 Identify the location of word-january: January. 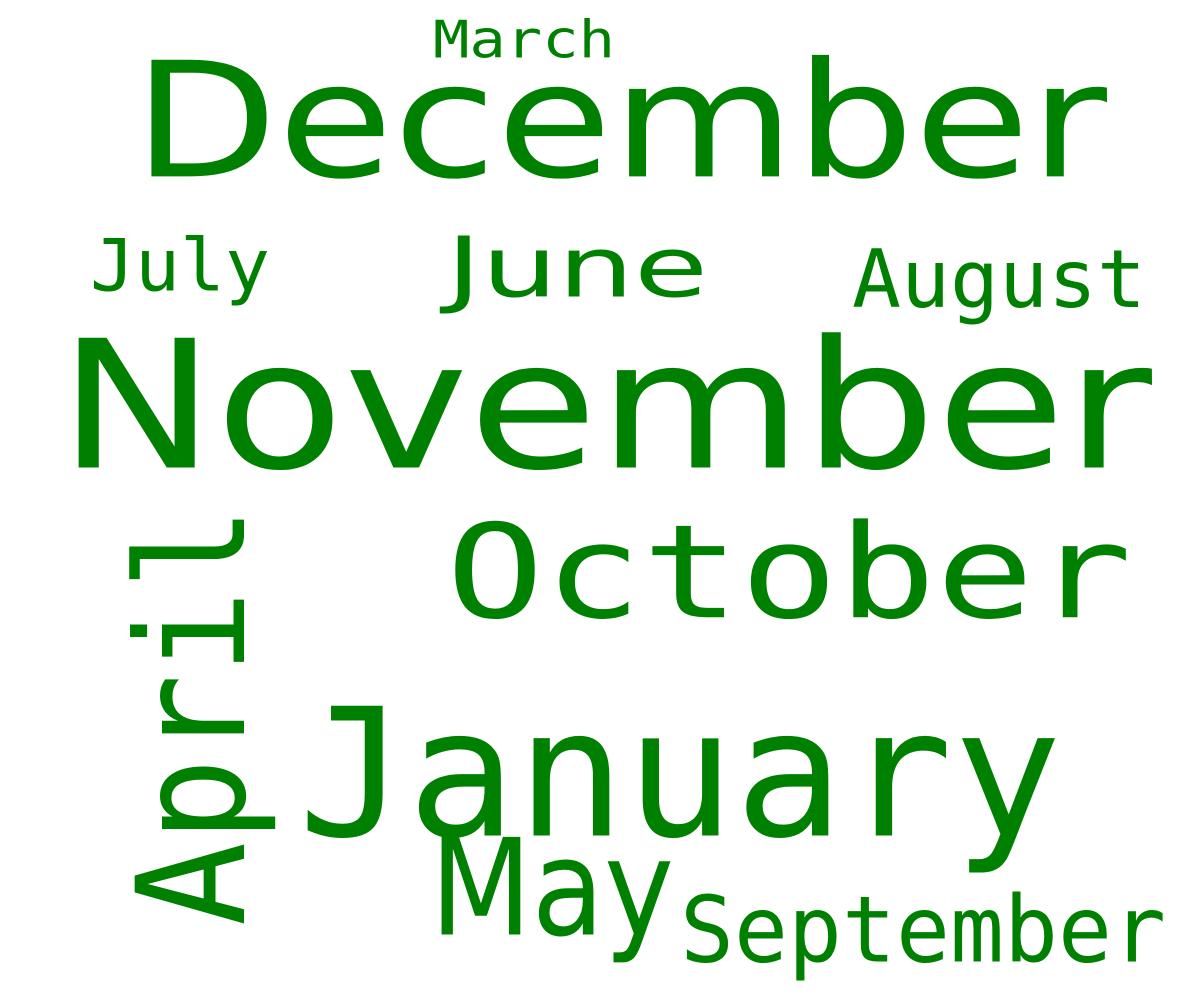
(680, 774).